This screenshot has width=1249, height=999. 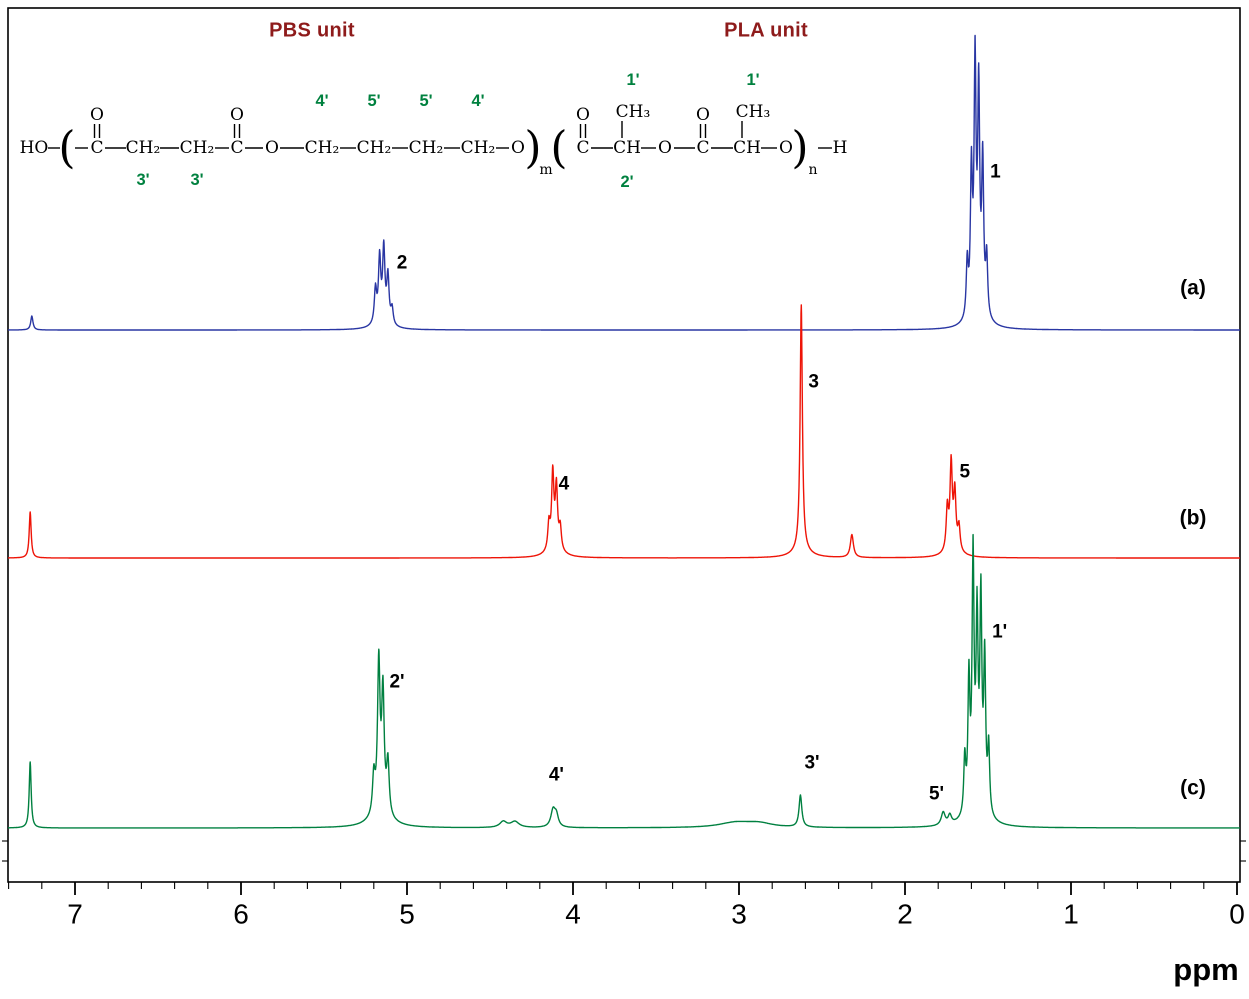 What do you see at coordinates (995, 172) in the screenshot?
I see `peak-label-1: 1` at bounding box center [995, 172].